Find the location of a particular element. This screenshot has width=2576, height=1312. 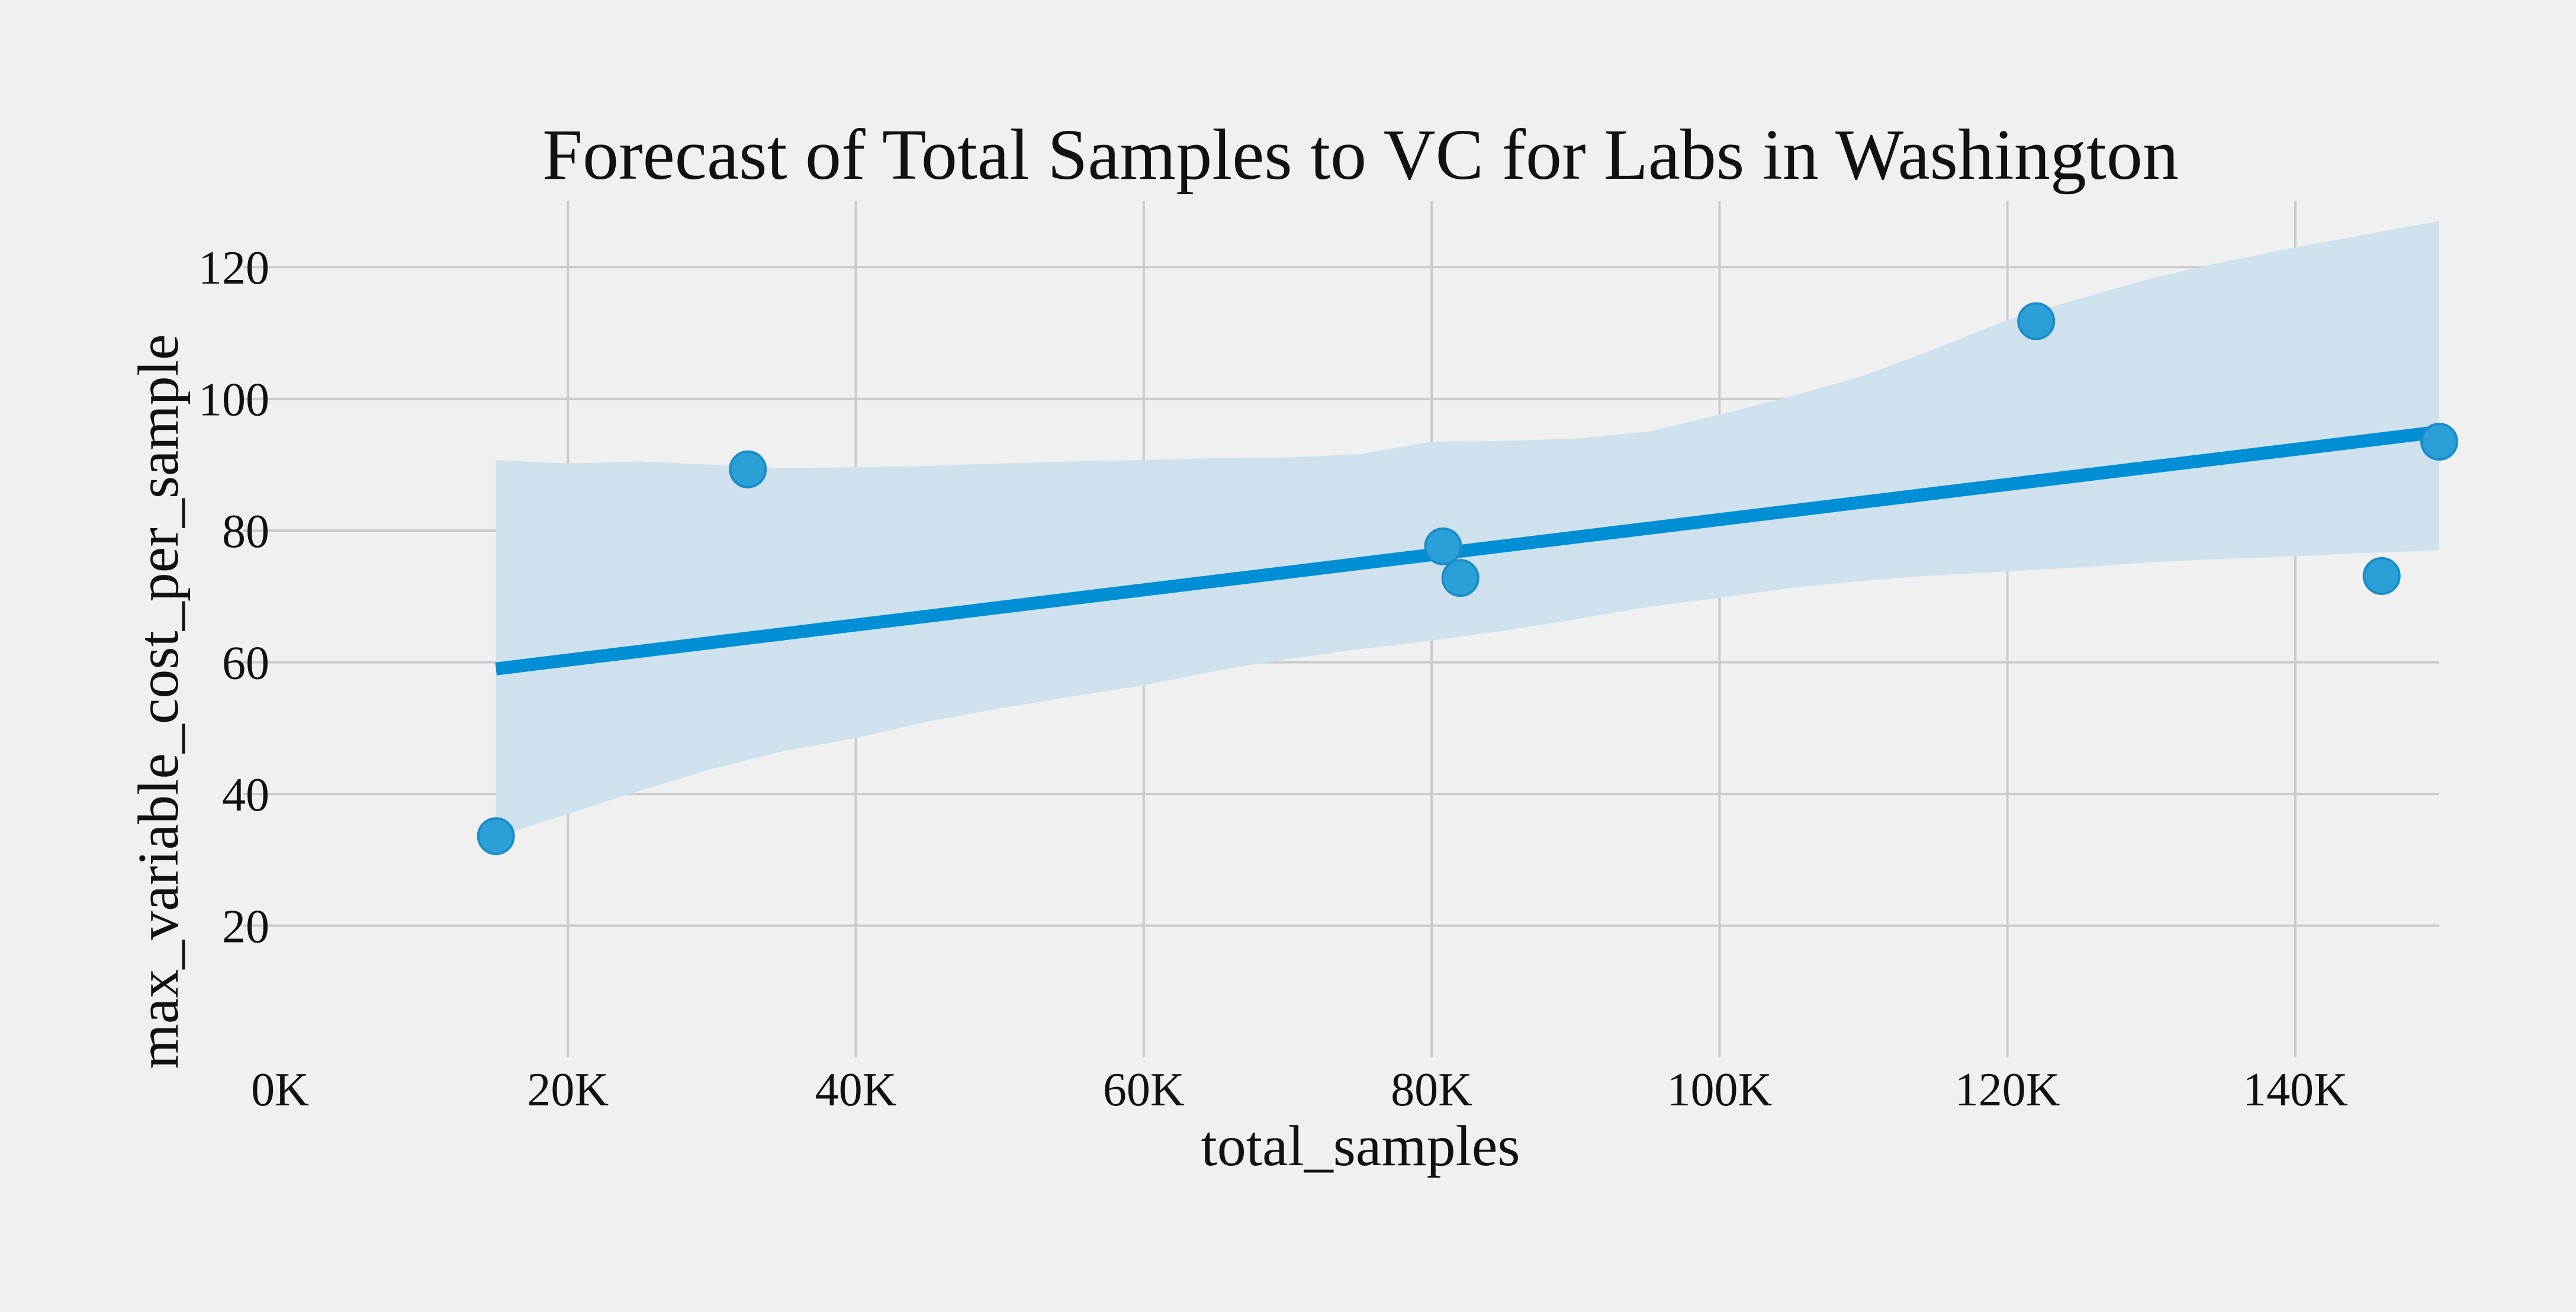

y-tick-label: 20 is located at coordinates (246, 927).